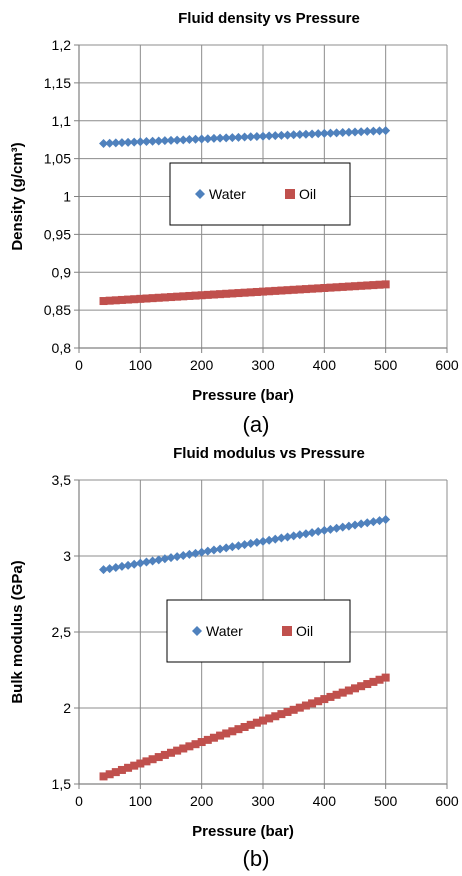  Describe the element at coordinates (243, 831) in the screenshot. I see `x-axis-title: Pressure (bar)` at that location.